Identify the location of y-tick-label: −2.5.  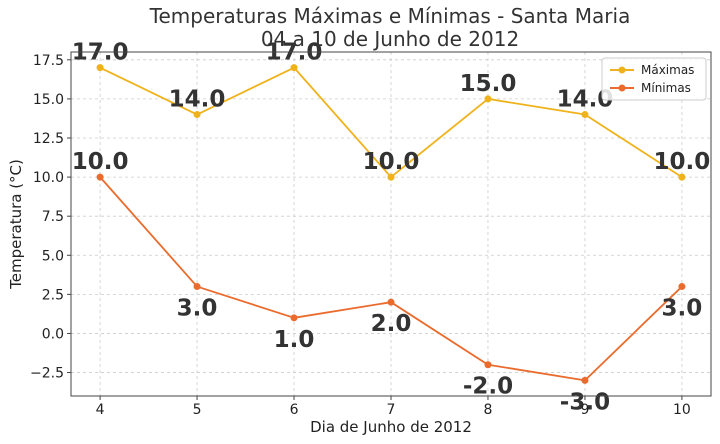
(47, 374).